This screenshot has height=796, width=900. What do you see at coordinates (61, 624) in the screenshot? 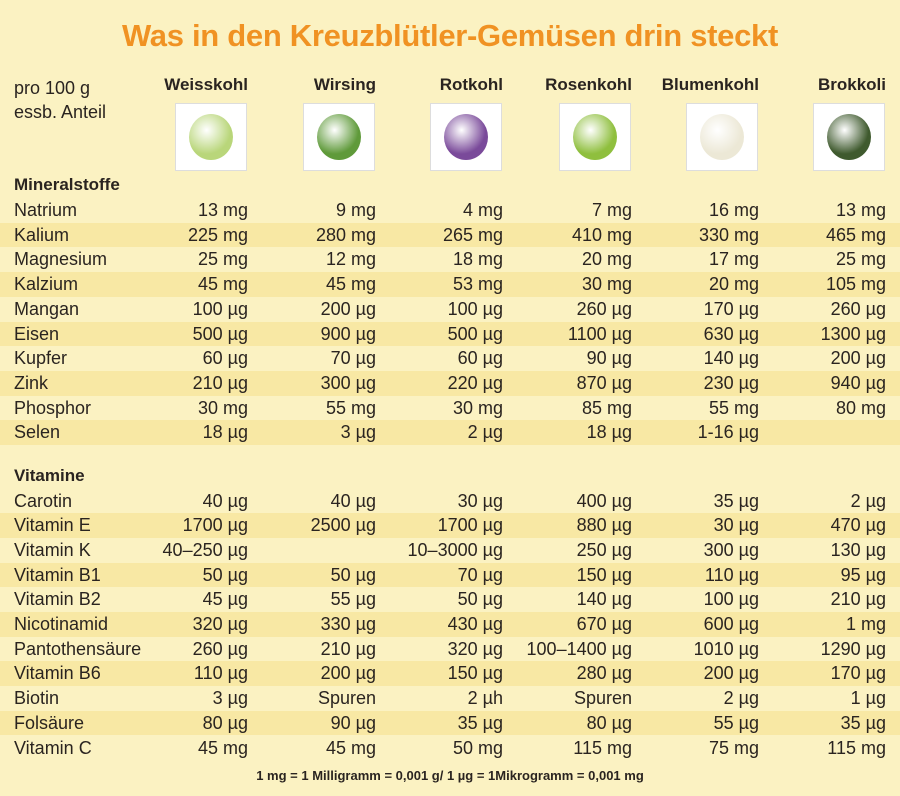
I see `row-label: Nicotinamid` at bounding box center [61, 624].